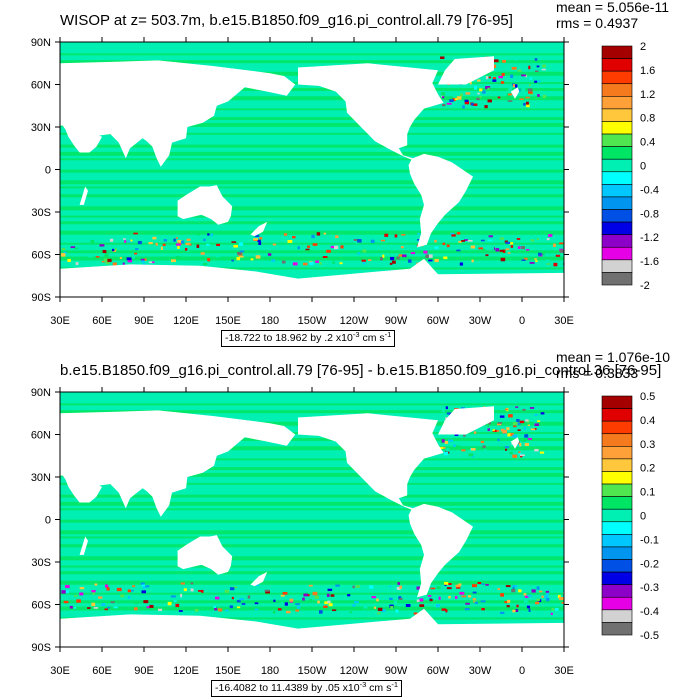 The width and height of the screenshot is (700, 700). Describe the element at coordinates (307, 688) in the screenshot. I see `contour-range-label: -16.4082 to 11.4389 by .05 x10-3 cm s-1` at that location.